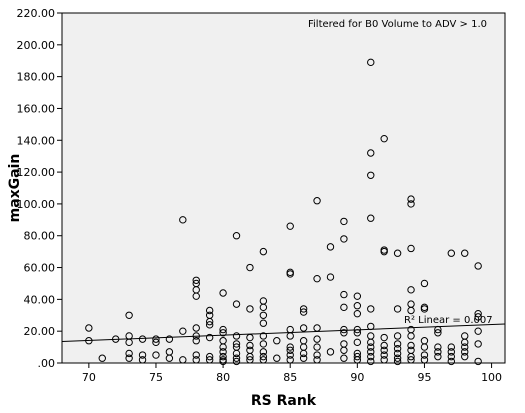  Describe the element at coordinates (397, 24) in the screenshot. I see `filter-annotation: Filtered for B0 Volume to ADV > 1.0` at that location.